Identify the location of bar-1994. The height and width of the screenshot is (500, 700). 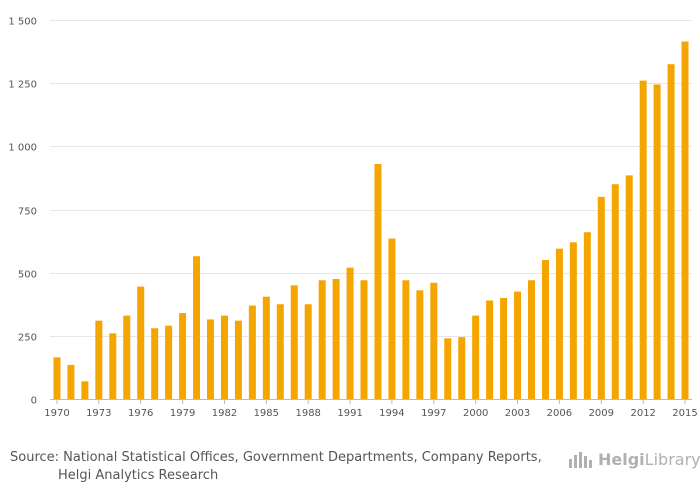
(392, 318).